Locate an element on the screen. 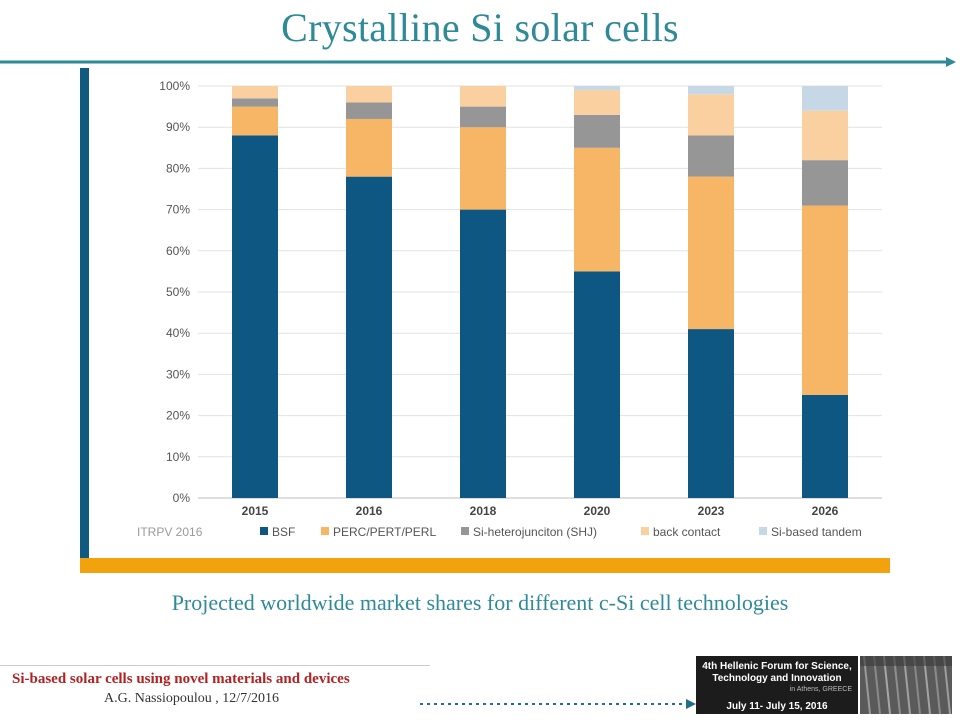  forum-location: in Athens, GREECE is located at coordinates (820, 689).